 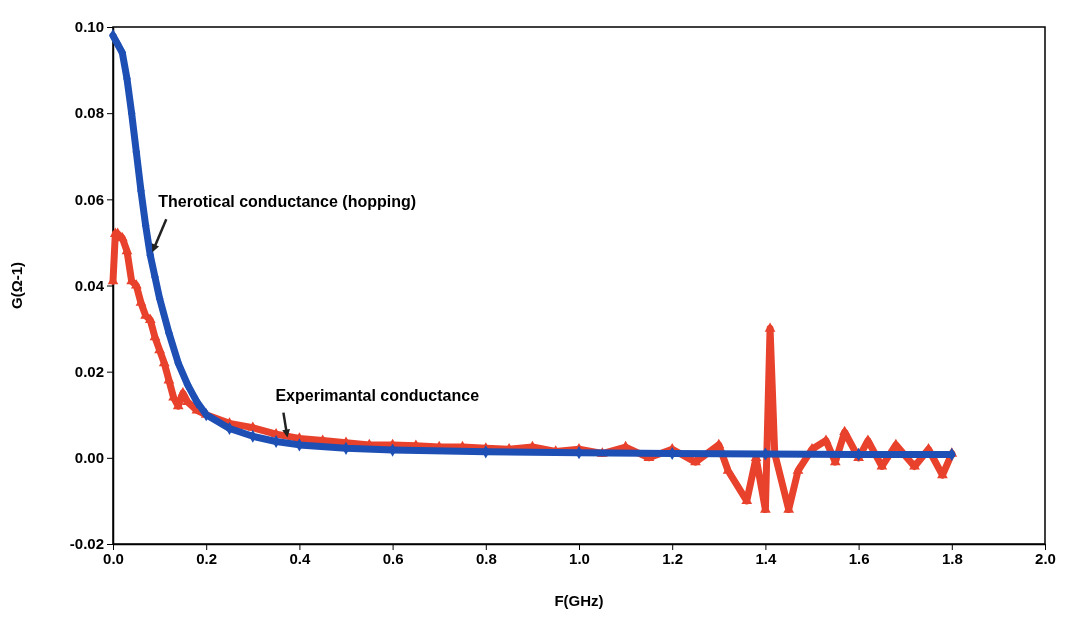 What do you see at coordinates (86, 544) in the screenshot?
I see `y-tick-label: -0.02` at bounding box center [86, 544].